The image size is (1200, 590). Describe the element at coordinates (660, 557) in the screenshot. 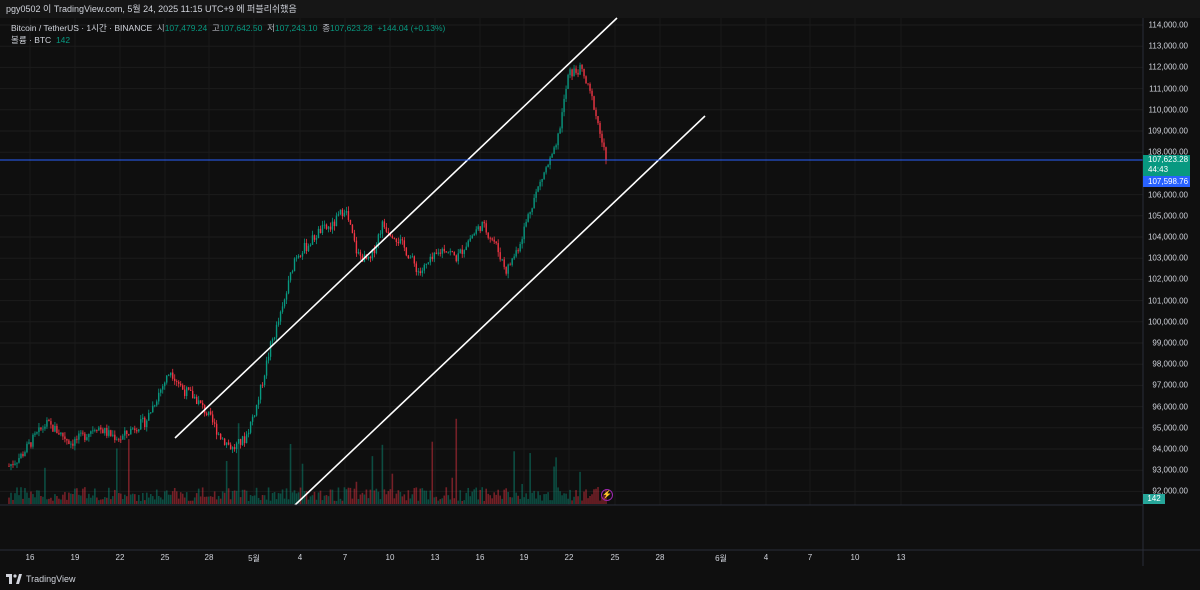

I see `time-tick: 28` at that location.